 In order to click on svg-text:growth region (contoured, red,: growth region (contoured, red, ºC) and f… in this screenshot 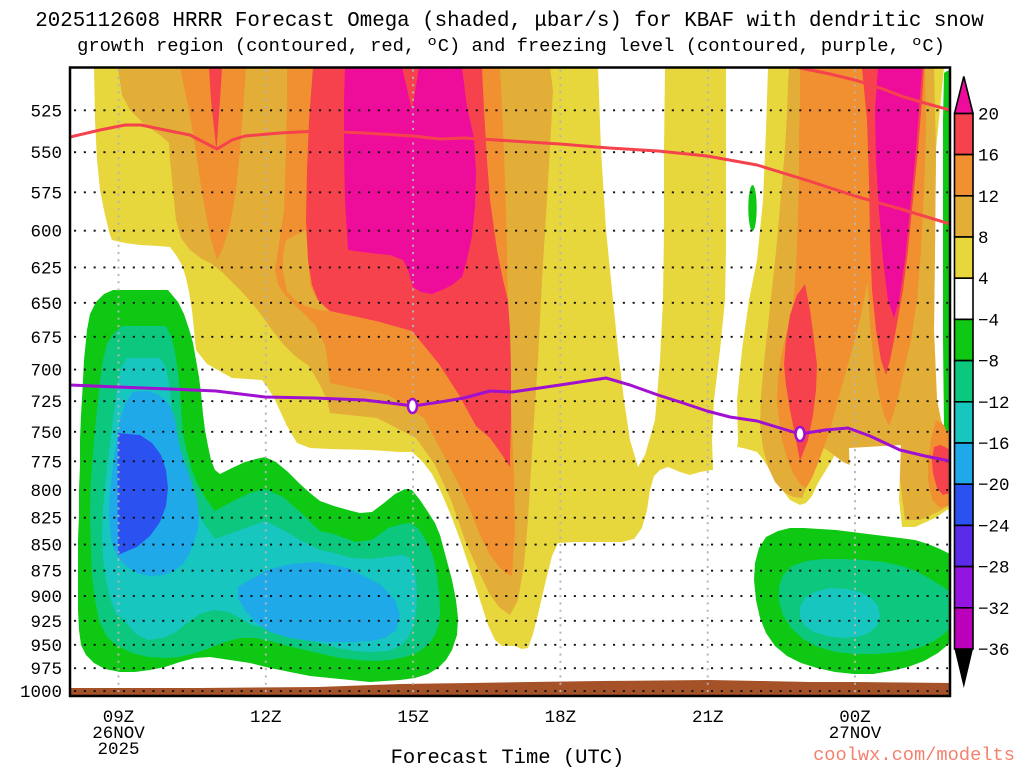, I will do `click(511, 46)`.